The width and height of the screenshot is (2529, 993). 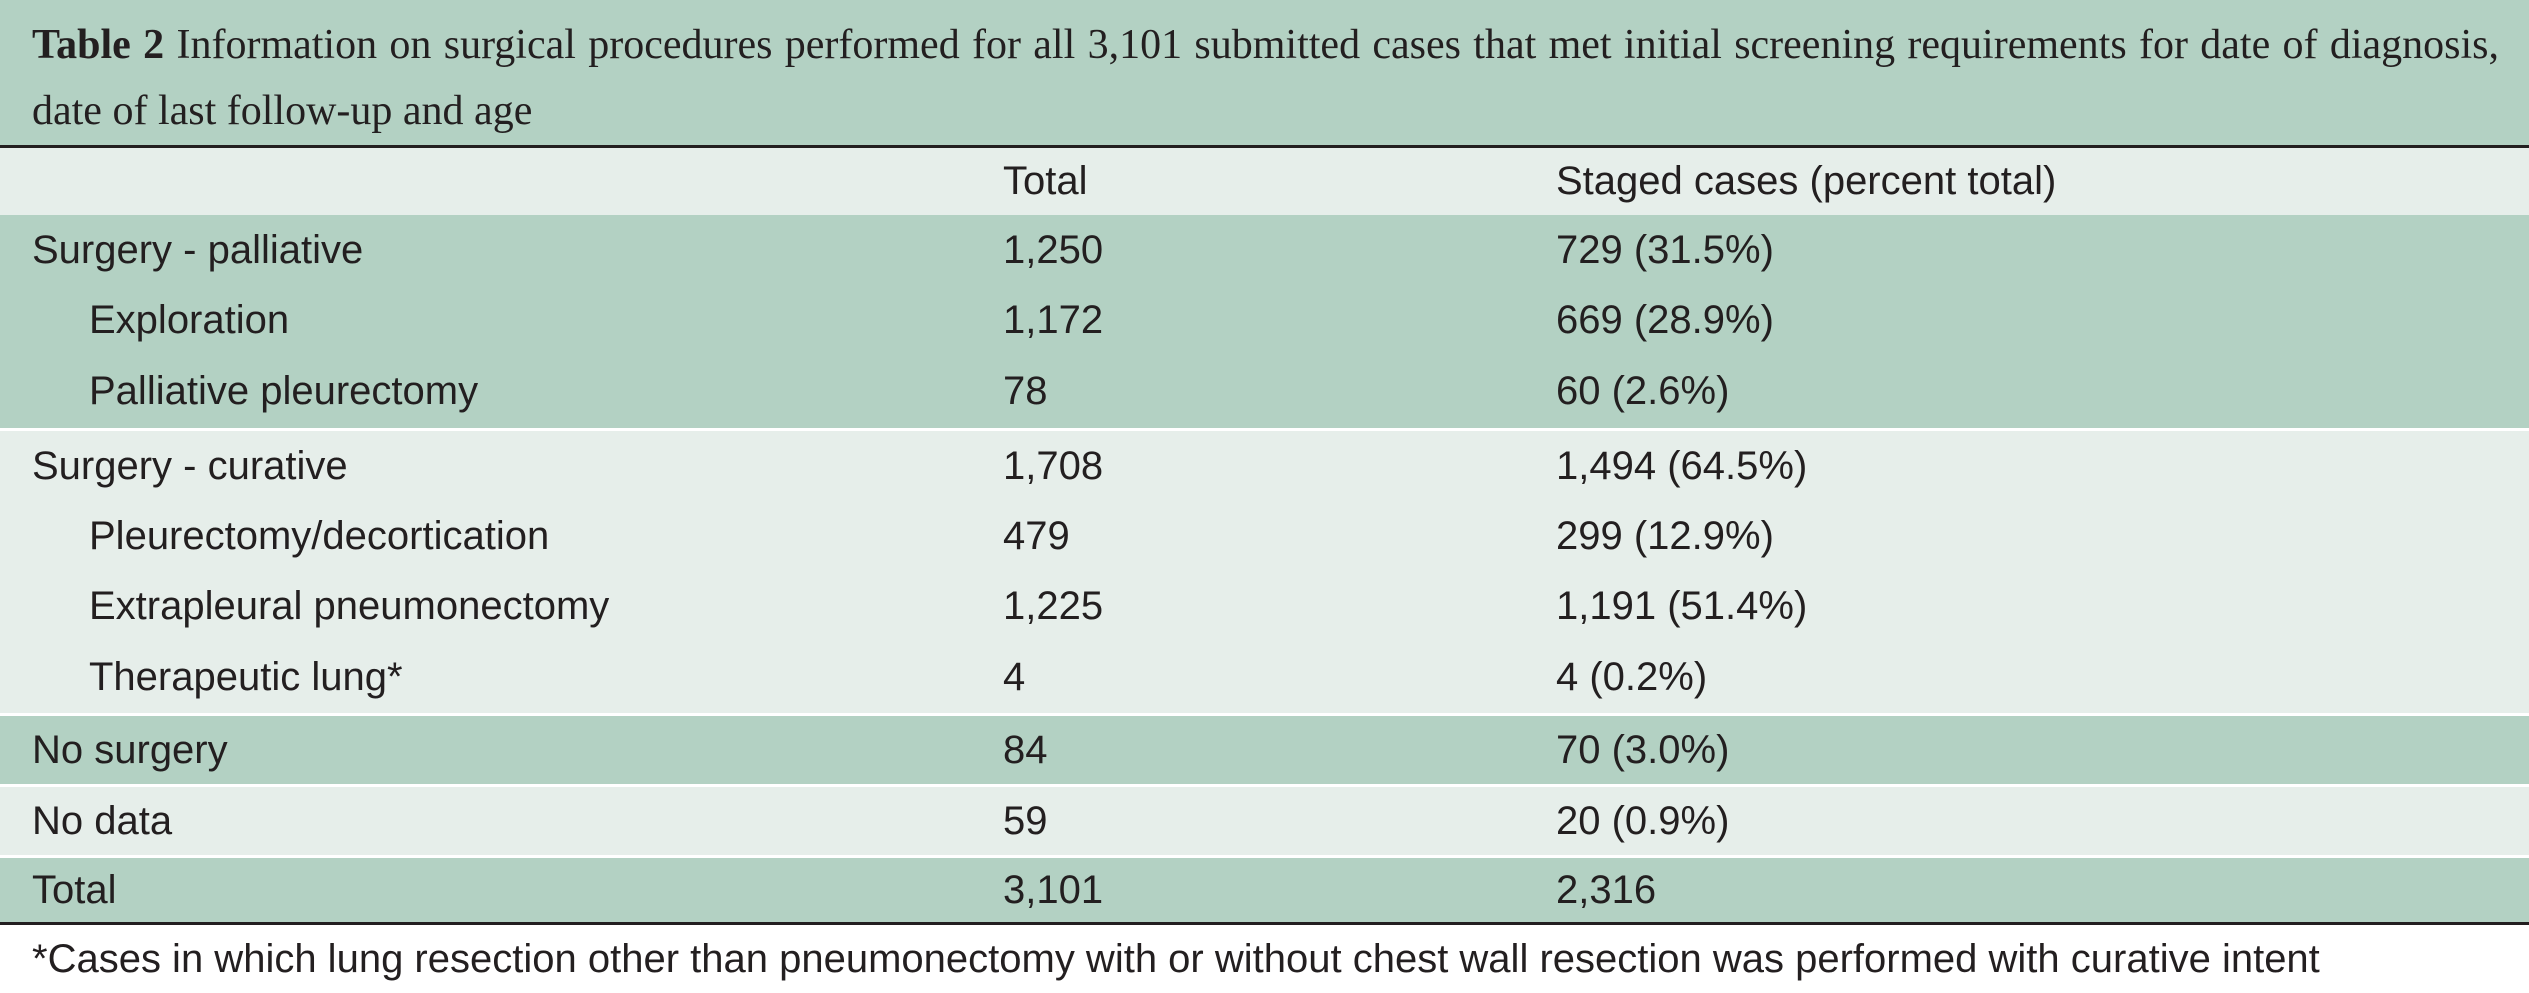 I want to click on table-row: Palliative pleurectomy 78 60 (2.6%), so click(x=1264, y=391).